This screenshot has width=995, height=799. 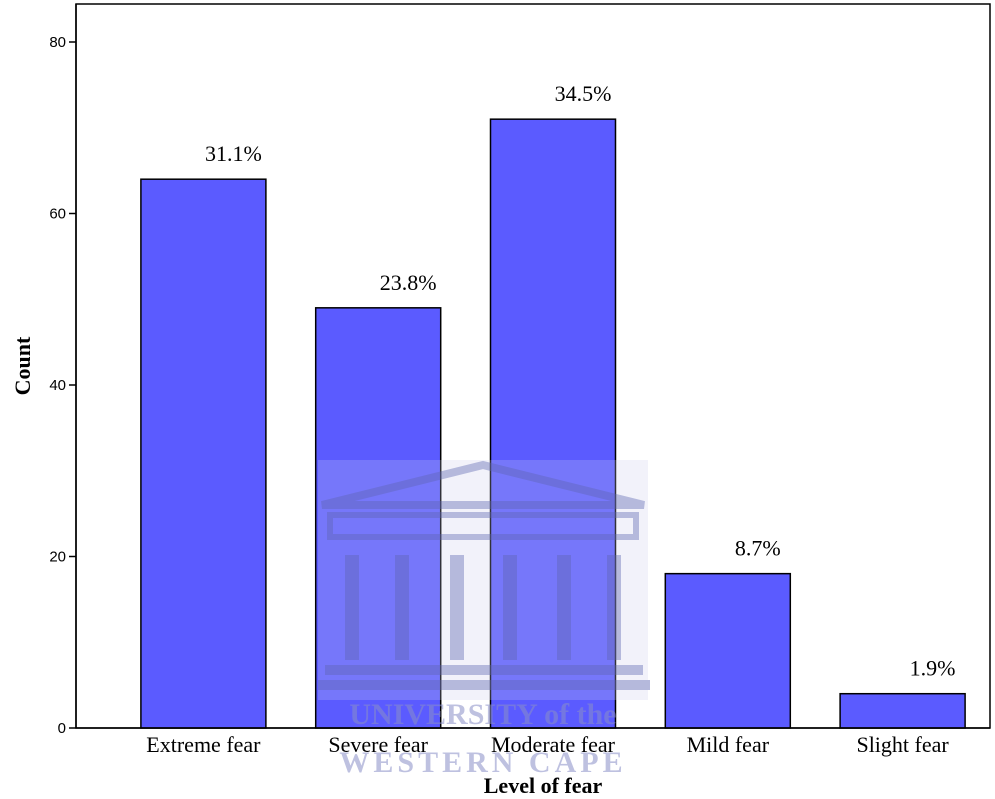 What do you see at coordinates (728, 744) in the screenshot?
I see `x-tick-label: Mild fear` at bounding box center [728, 744].